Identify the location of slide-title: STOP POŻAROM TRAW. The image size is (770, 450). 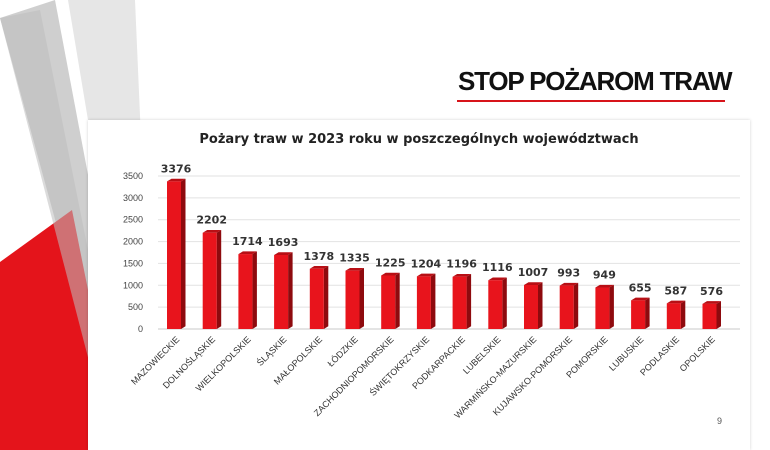
(595, 81).